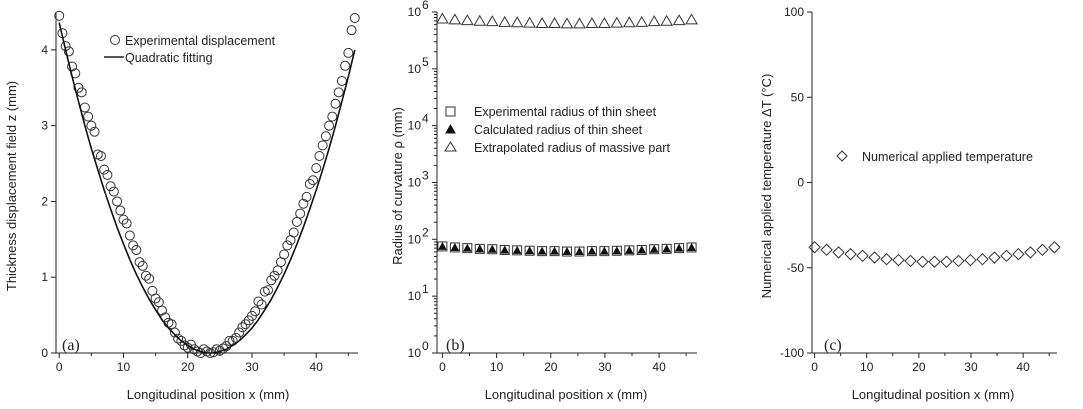 The image size is (1083, 409). Describe the element at coordinates (425, 6) in the screenshot. I see `y-tick-exponent: 6` at that location.